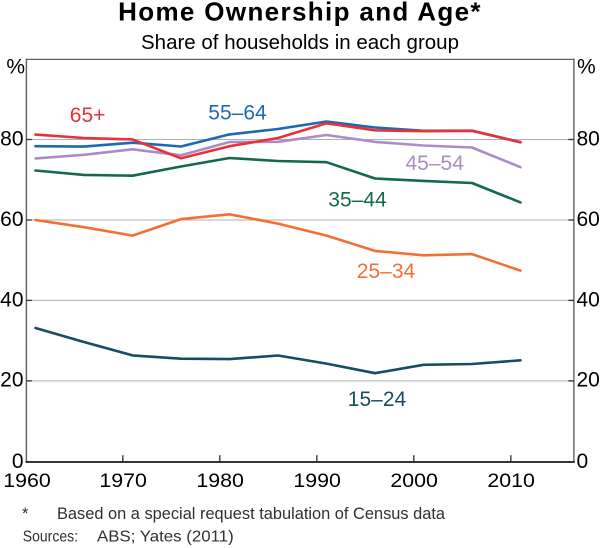 This screenshot has height=548, width=600. What do you see at coordinates (27, 481) in the screenshot?
I see `svg-text: 1960` at bounding box center [27, 481].